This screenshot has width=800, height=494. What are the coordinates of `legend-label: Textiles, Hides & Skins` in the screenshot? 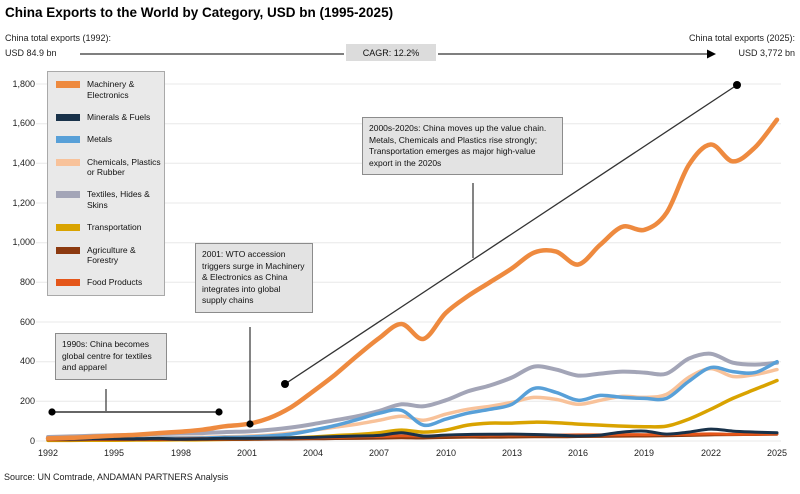 It's located at (118, 199).